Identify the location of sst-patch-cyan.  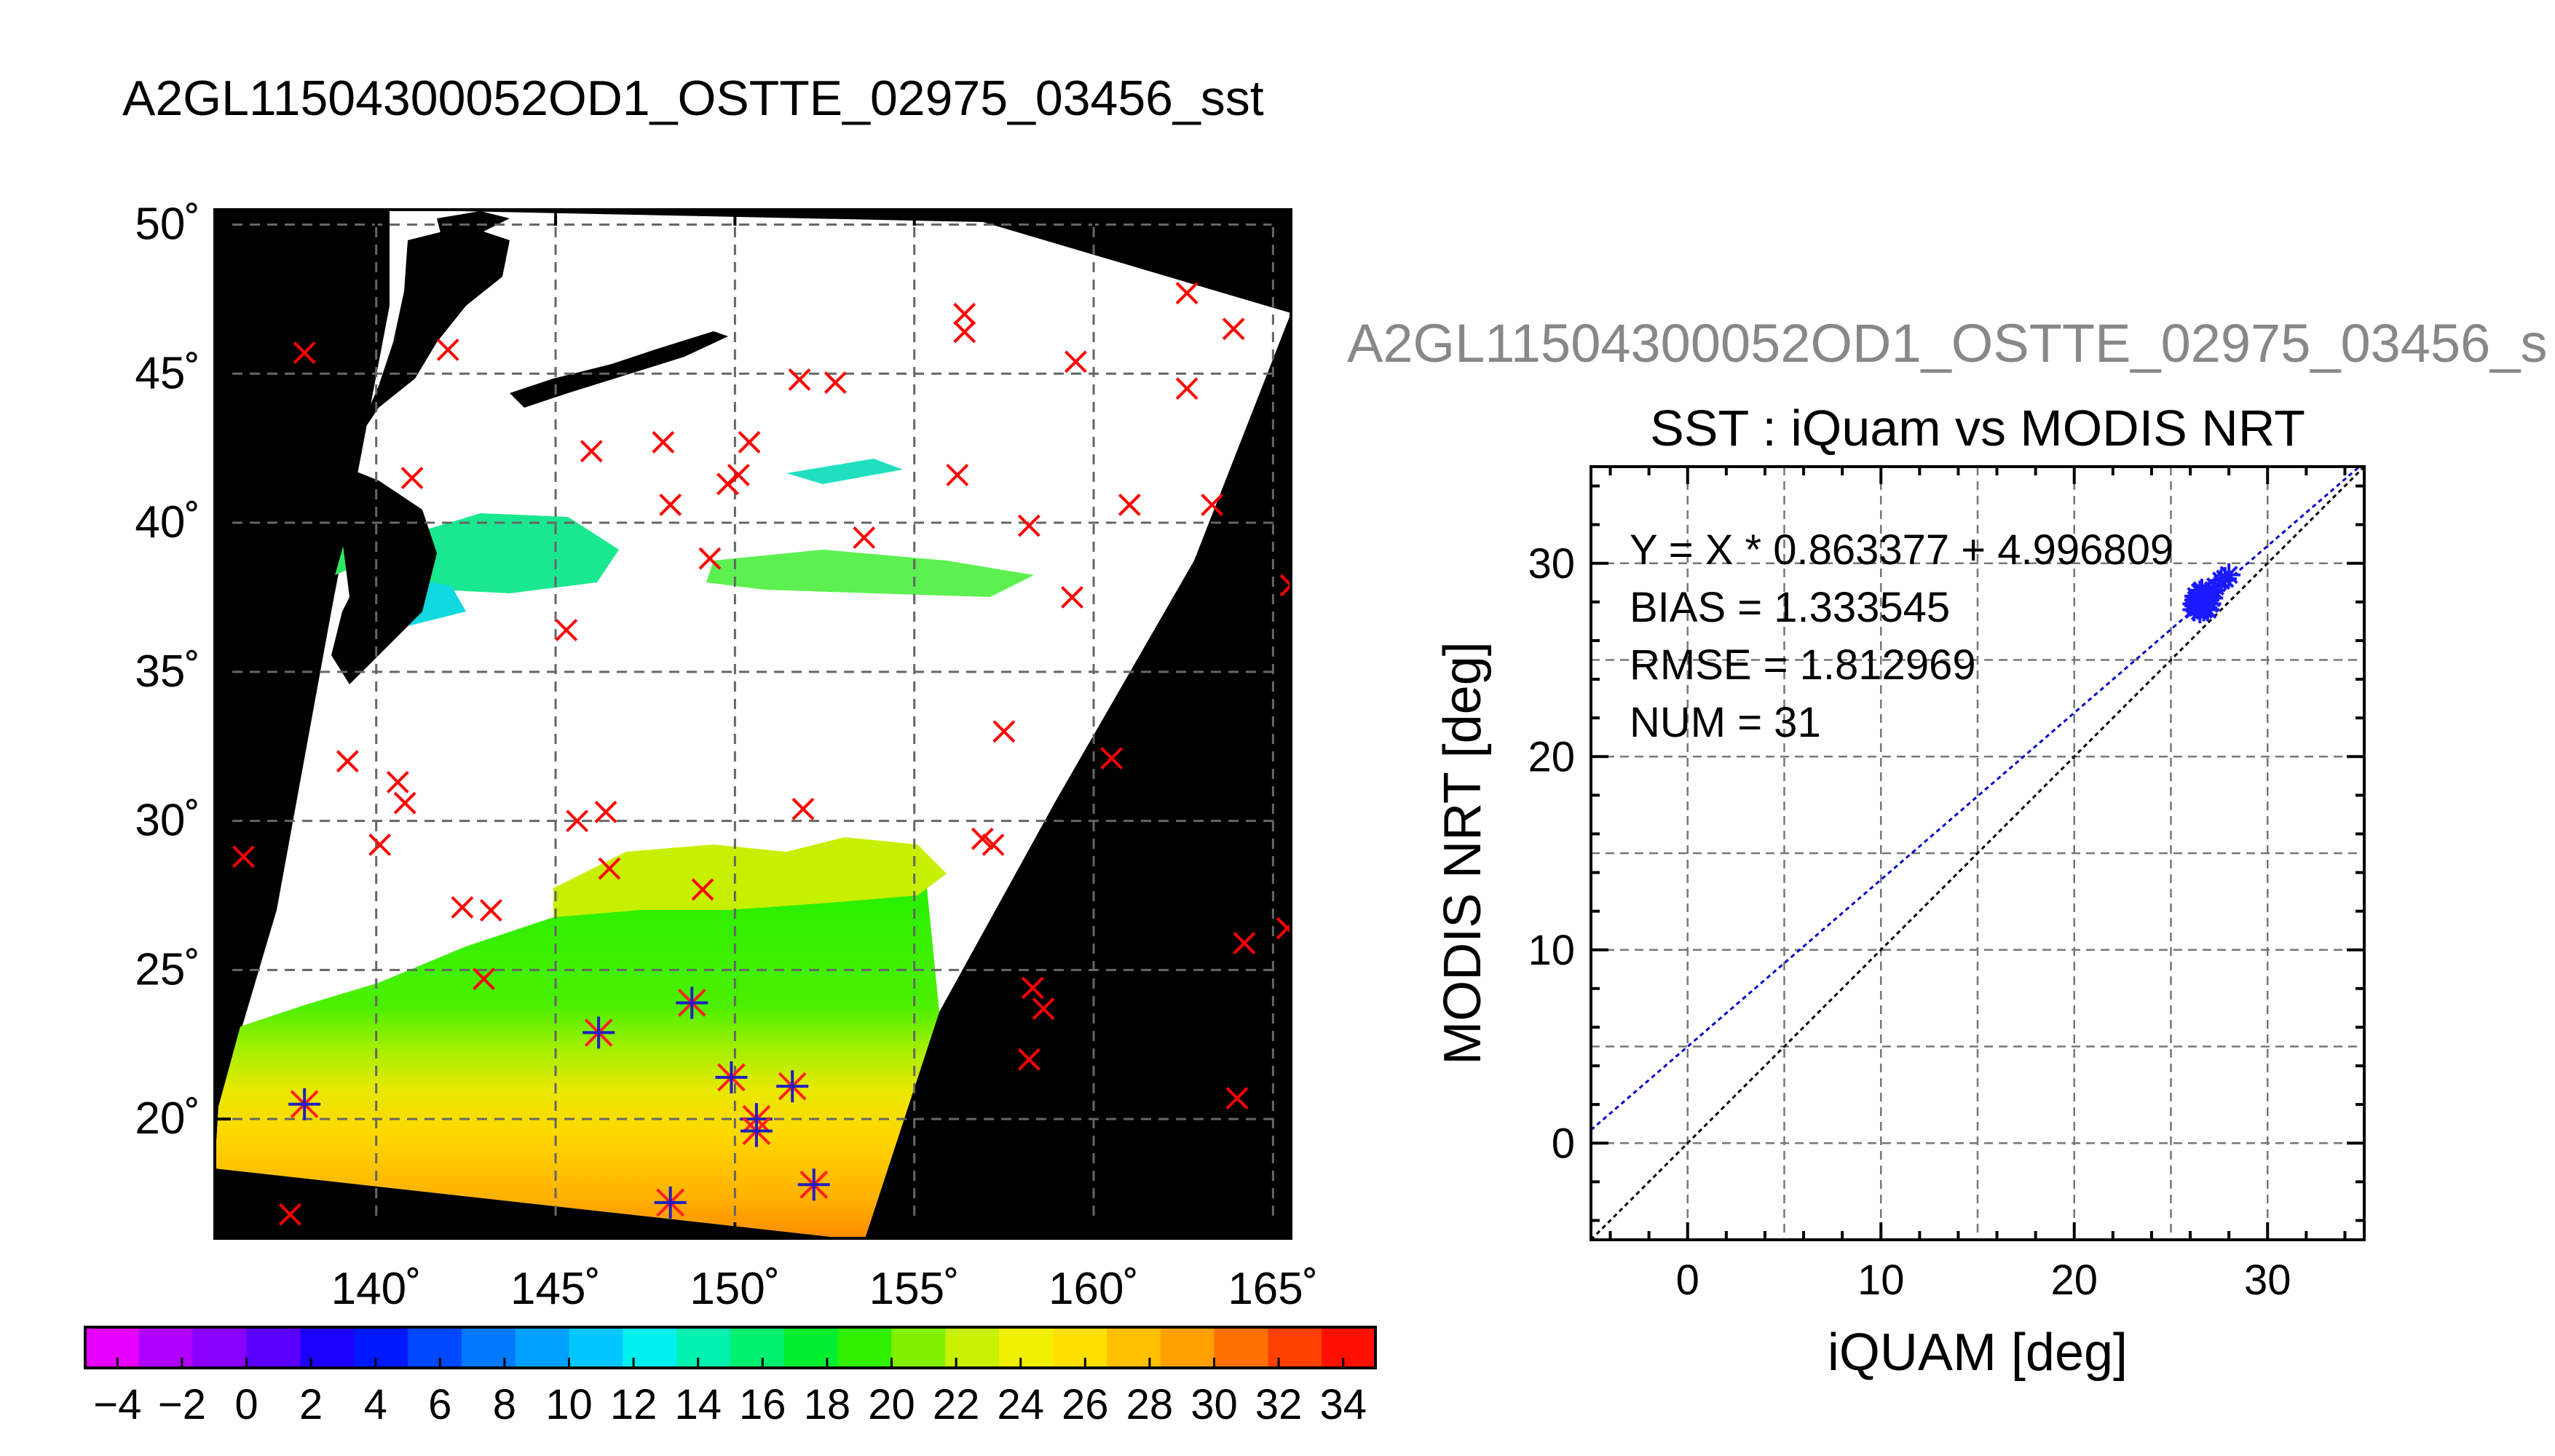
(844, 471).